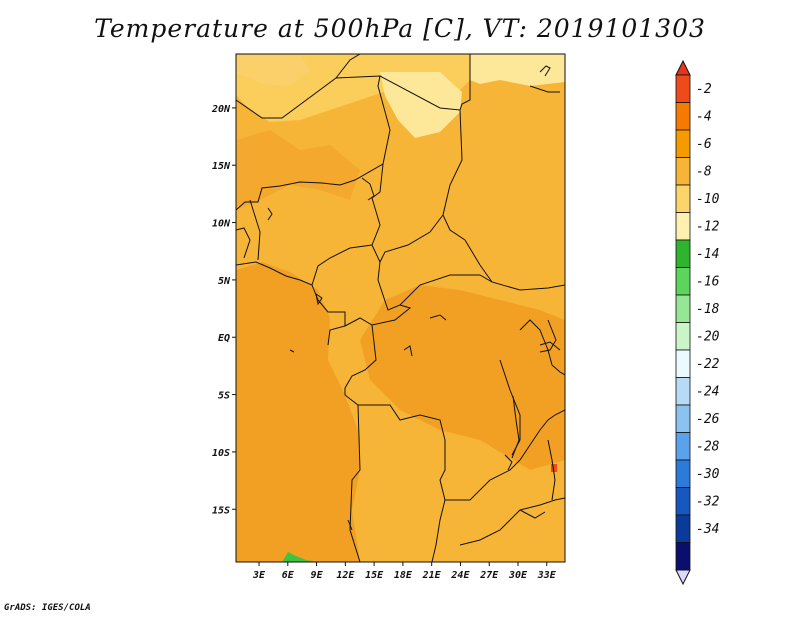 Image resolution: width=800 pixels, height=618 pixels. Describe the element at coordinates (489, 575) in the screenshot. I see `lon-tick-label: 27E` at that location.